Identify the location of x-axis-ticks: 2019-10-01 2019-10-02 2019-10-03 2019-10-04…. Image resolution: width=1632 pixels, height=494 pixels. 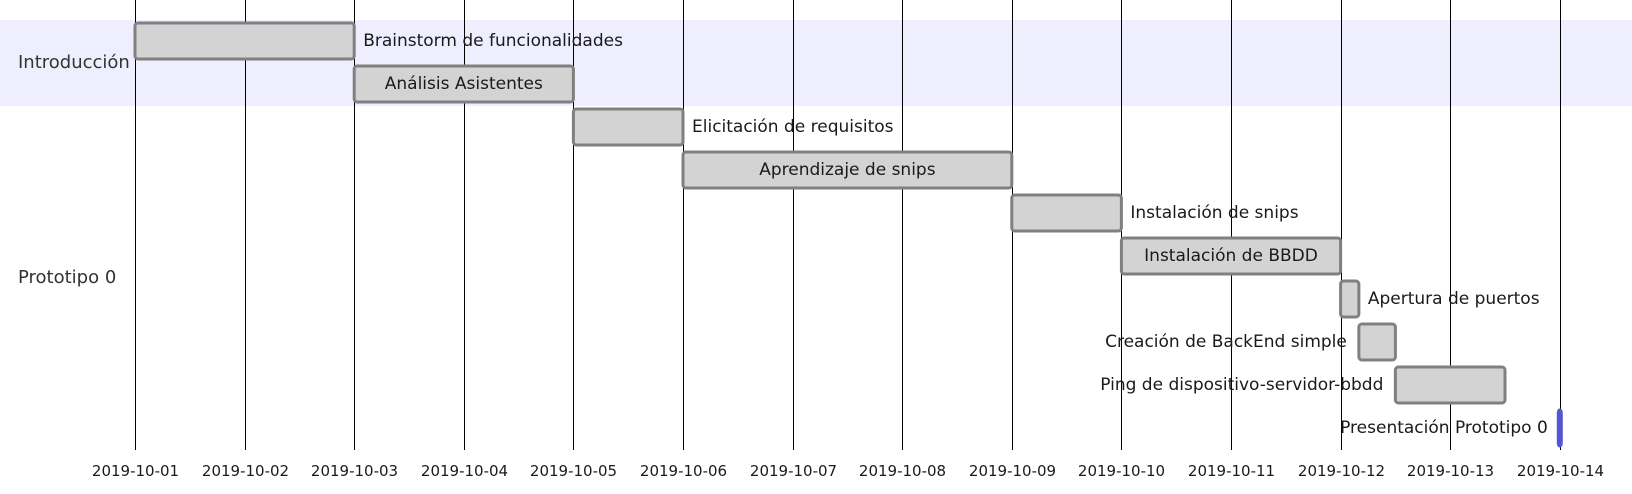
(848, 471).